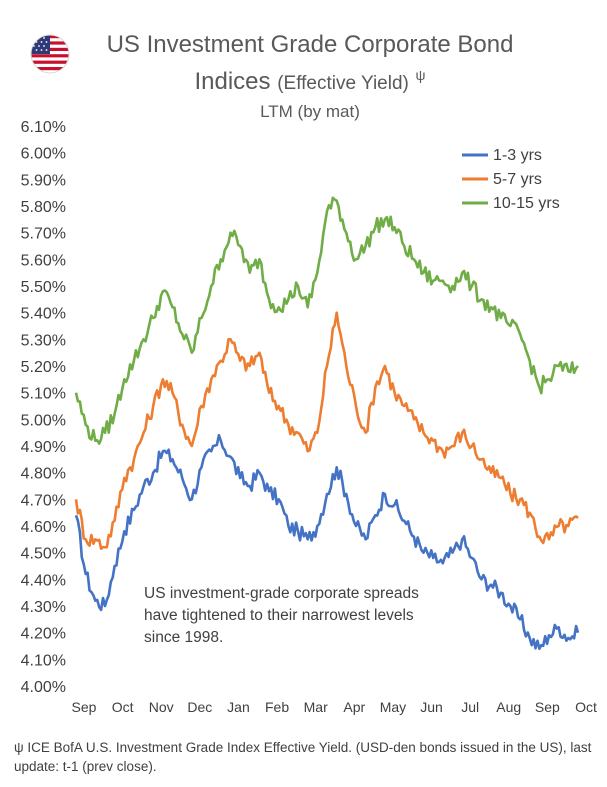  Describe the element at coordinates (517, 179) in the screenshot. I see `legend-label: 5-7 yrs` at that location.